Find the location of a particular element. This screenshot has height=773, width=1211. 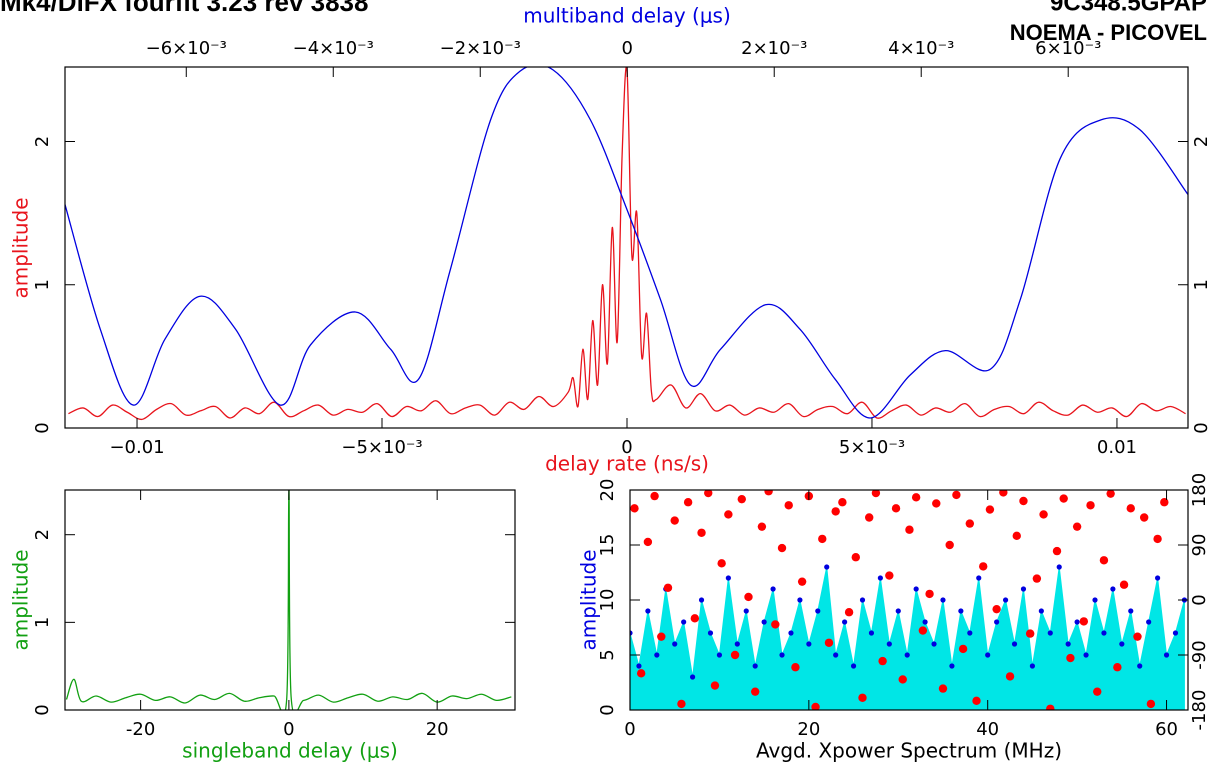

x-tick-label: -20 is located at coordinates (140, 729).